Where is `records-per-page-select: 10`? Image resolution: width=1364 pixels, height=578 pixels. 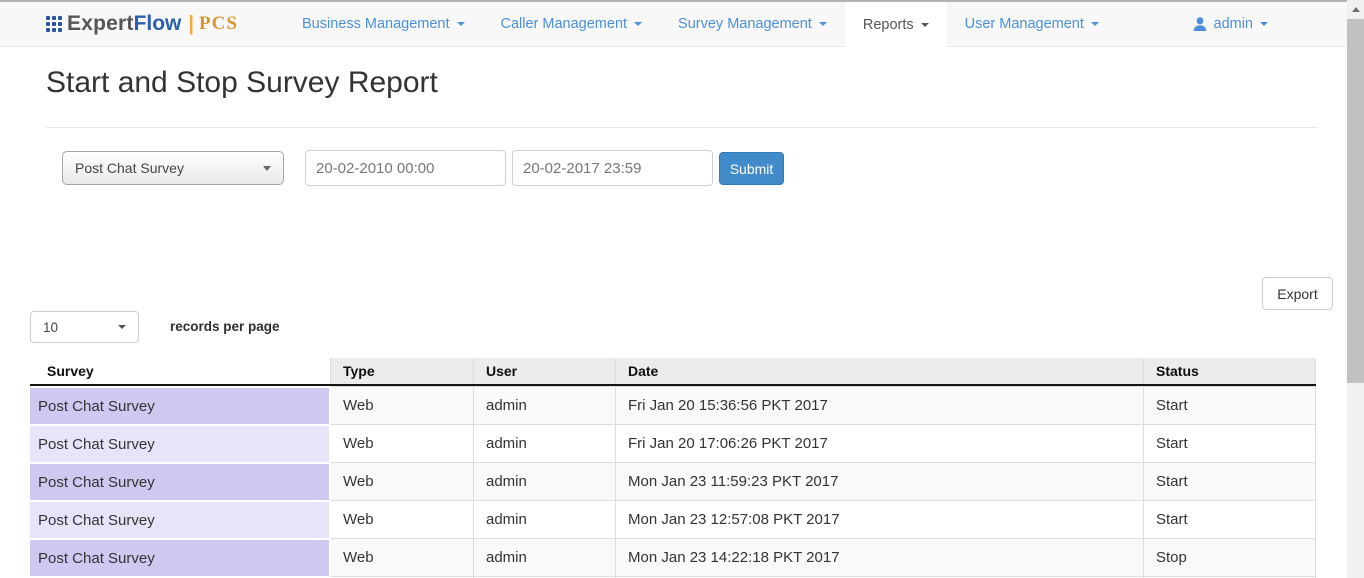 records-per-page-select: 10 is located at coordinates (84, 327).